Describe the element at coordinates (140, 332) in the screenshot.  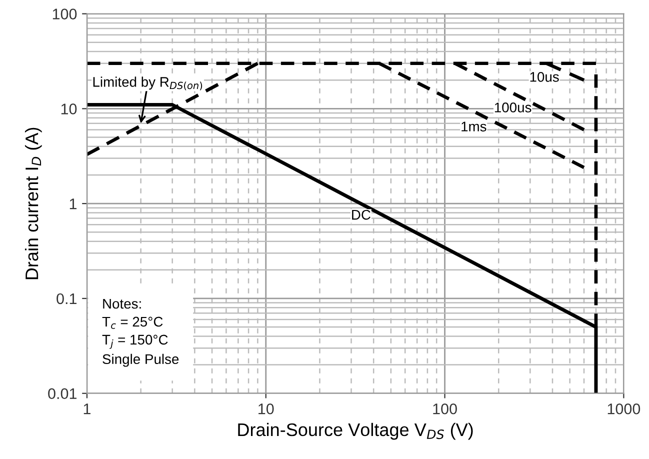
I see `annotation: Notes: T$_{c}$ = 25°C T$_{j}$ = 150°C Single Pulse` at that location.